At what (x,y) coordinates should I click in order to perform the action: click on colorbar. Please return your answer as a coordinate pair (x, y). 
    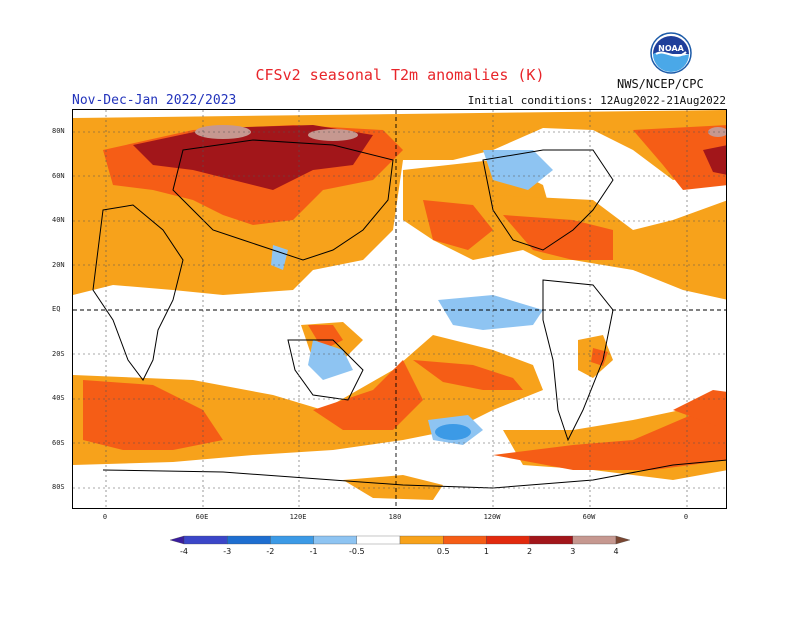
    Looking at the image, I should click on (400, 540).